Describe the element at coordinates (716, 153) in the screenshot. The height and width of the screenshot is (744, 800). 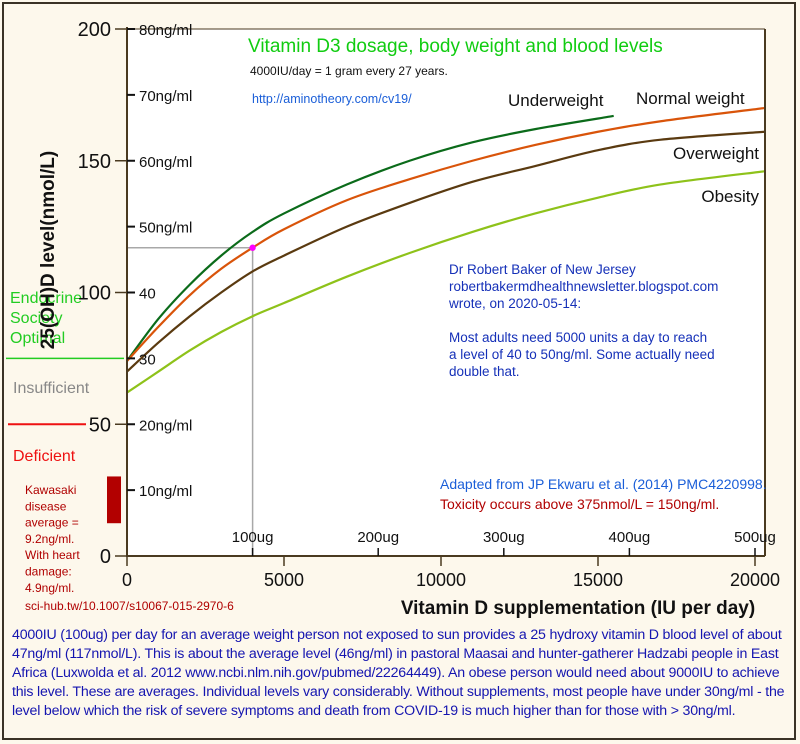
I see `series-label: Overweight` at that location.